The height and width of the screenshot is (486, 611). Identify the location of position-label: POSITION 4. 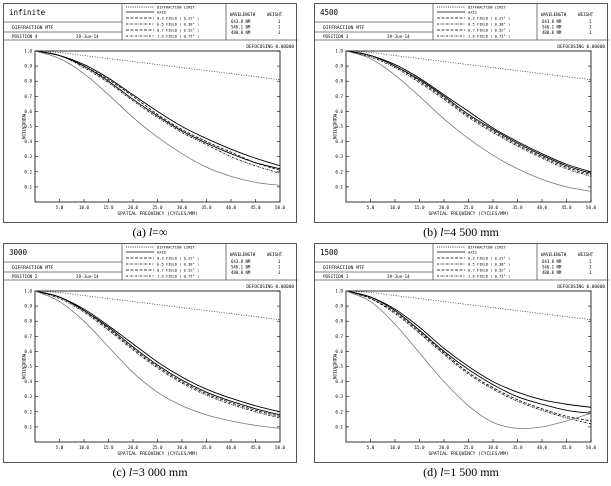
(25, 36).